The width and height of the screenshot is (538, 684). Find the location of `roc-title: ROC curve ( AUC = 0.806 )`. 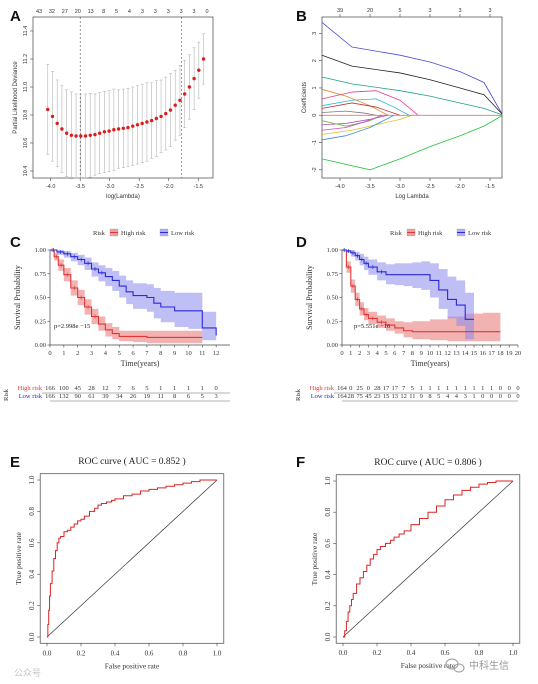

roc-title: ROC curve ( AUC = 0.806 ) is located at coordinates (427, 462).